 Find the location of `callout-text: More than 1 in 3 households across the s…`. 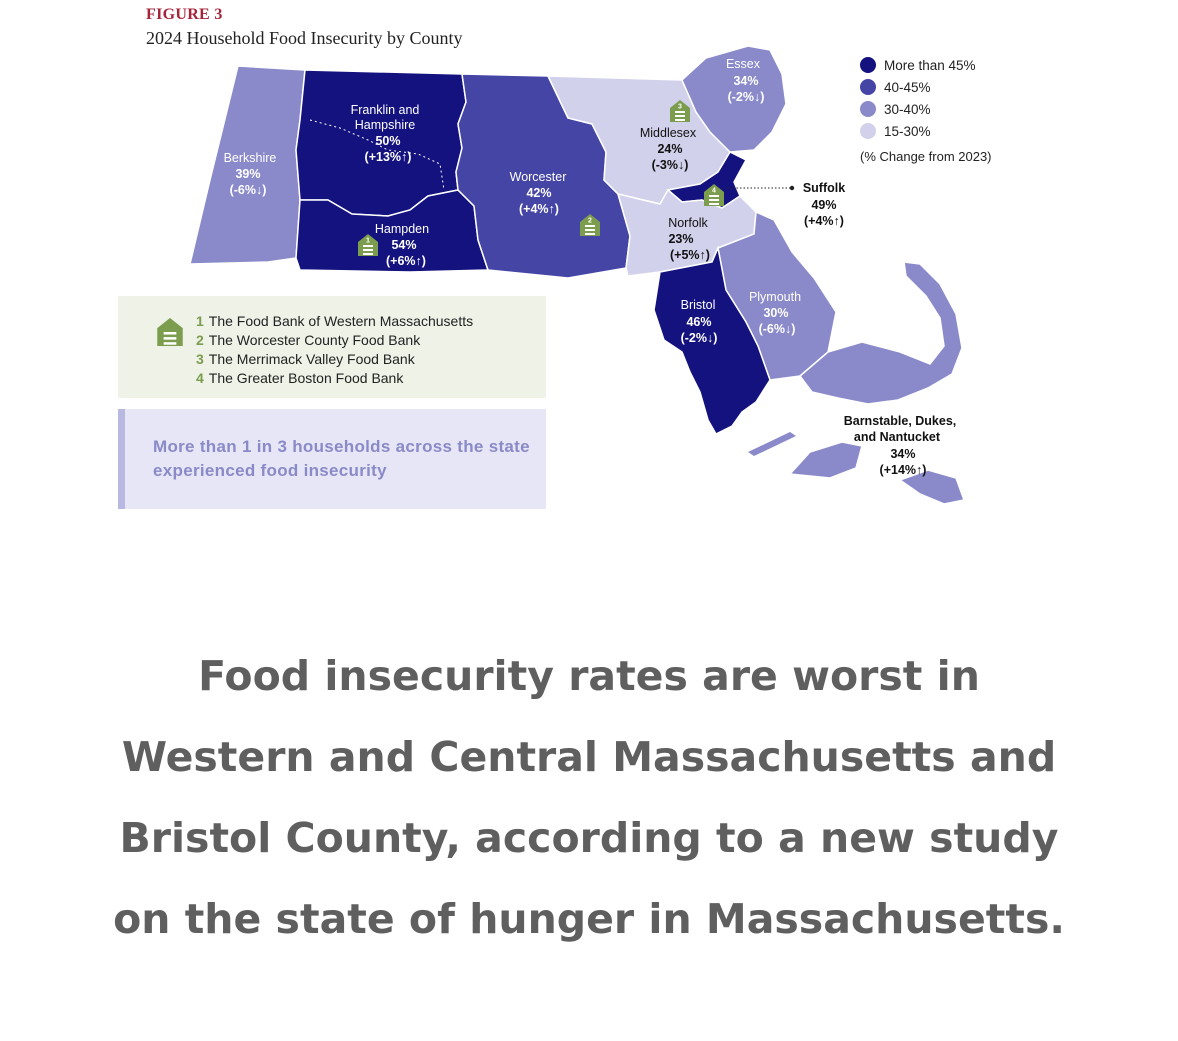

callout-text: More than 1 in 3 households across the s… is located at coordinates (341, 458).